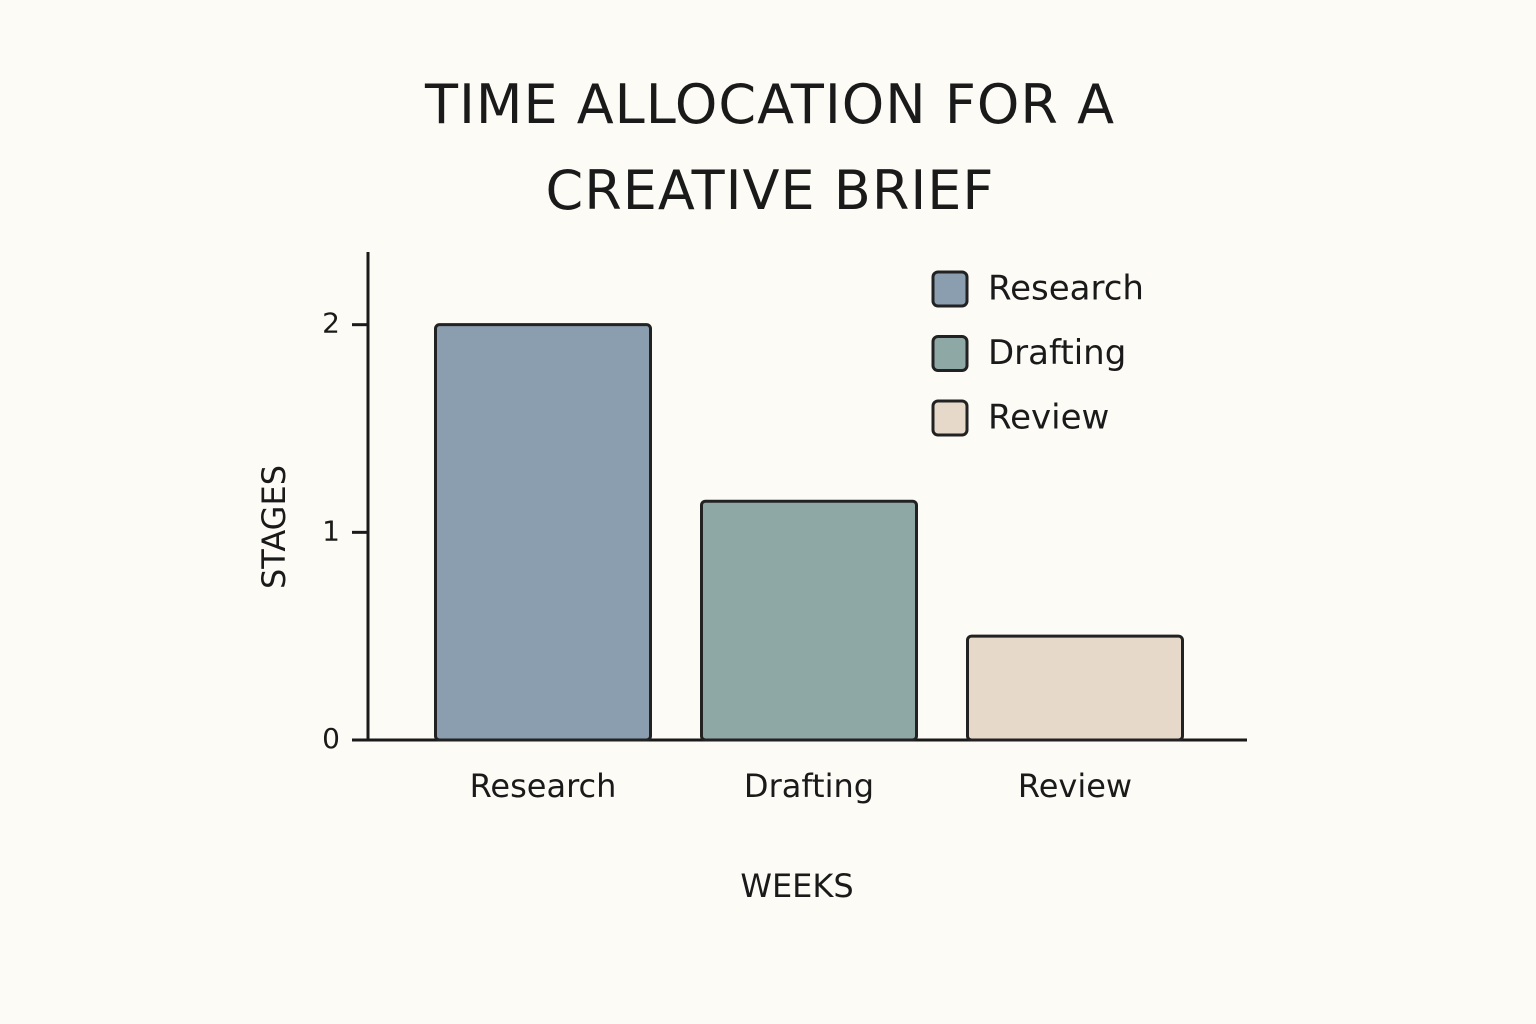  I want to click on x-tick-label: Research, so click(543, 786).